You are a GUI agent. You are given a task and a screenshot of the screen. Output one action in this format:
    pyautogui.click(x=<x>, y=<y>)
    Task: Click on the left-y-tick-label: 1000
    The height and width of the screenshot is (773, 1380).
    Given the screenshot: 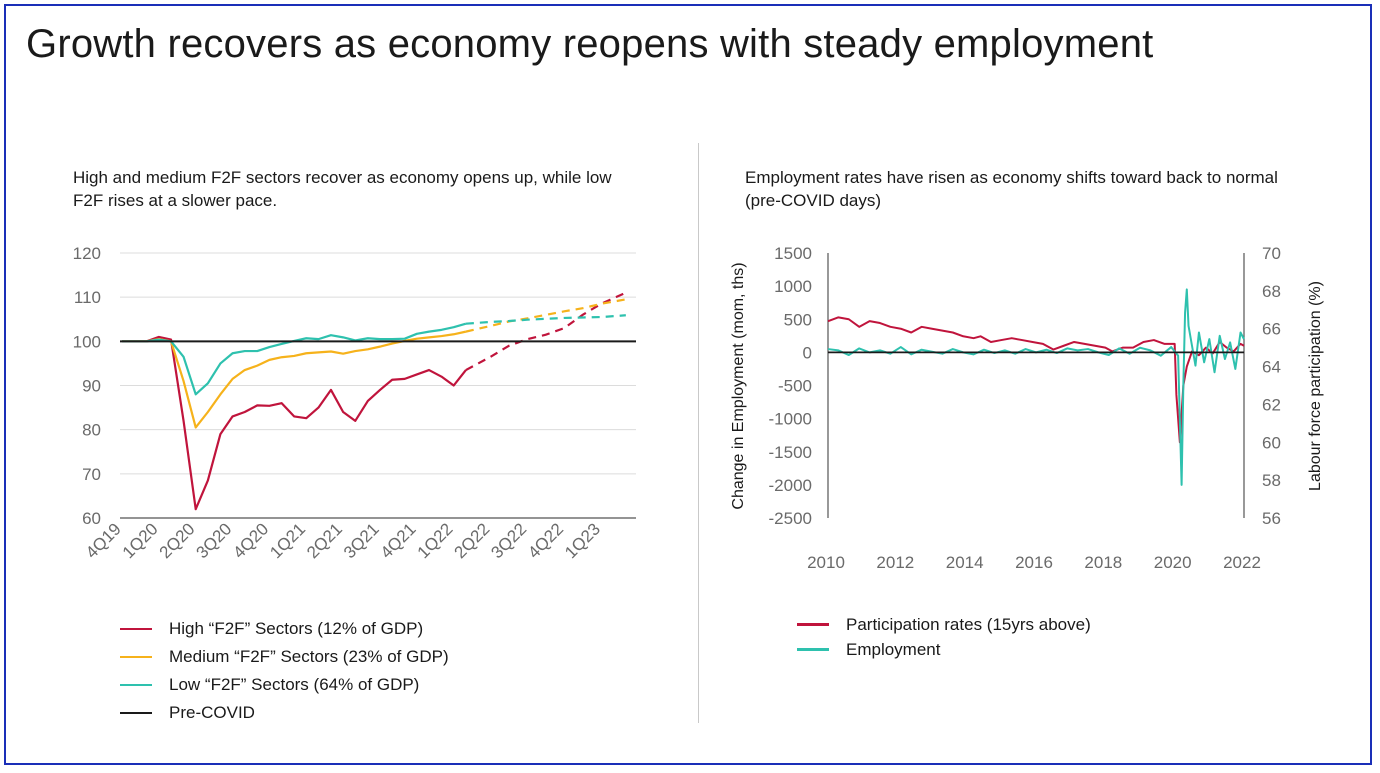 What is the action you would take?
    pyautogui.click(x=793, y=286)
    